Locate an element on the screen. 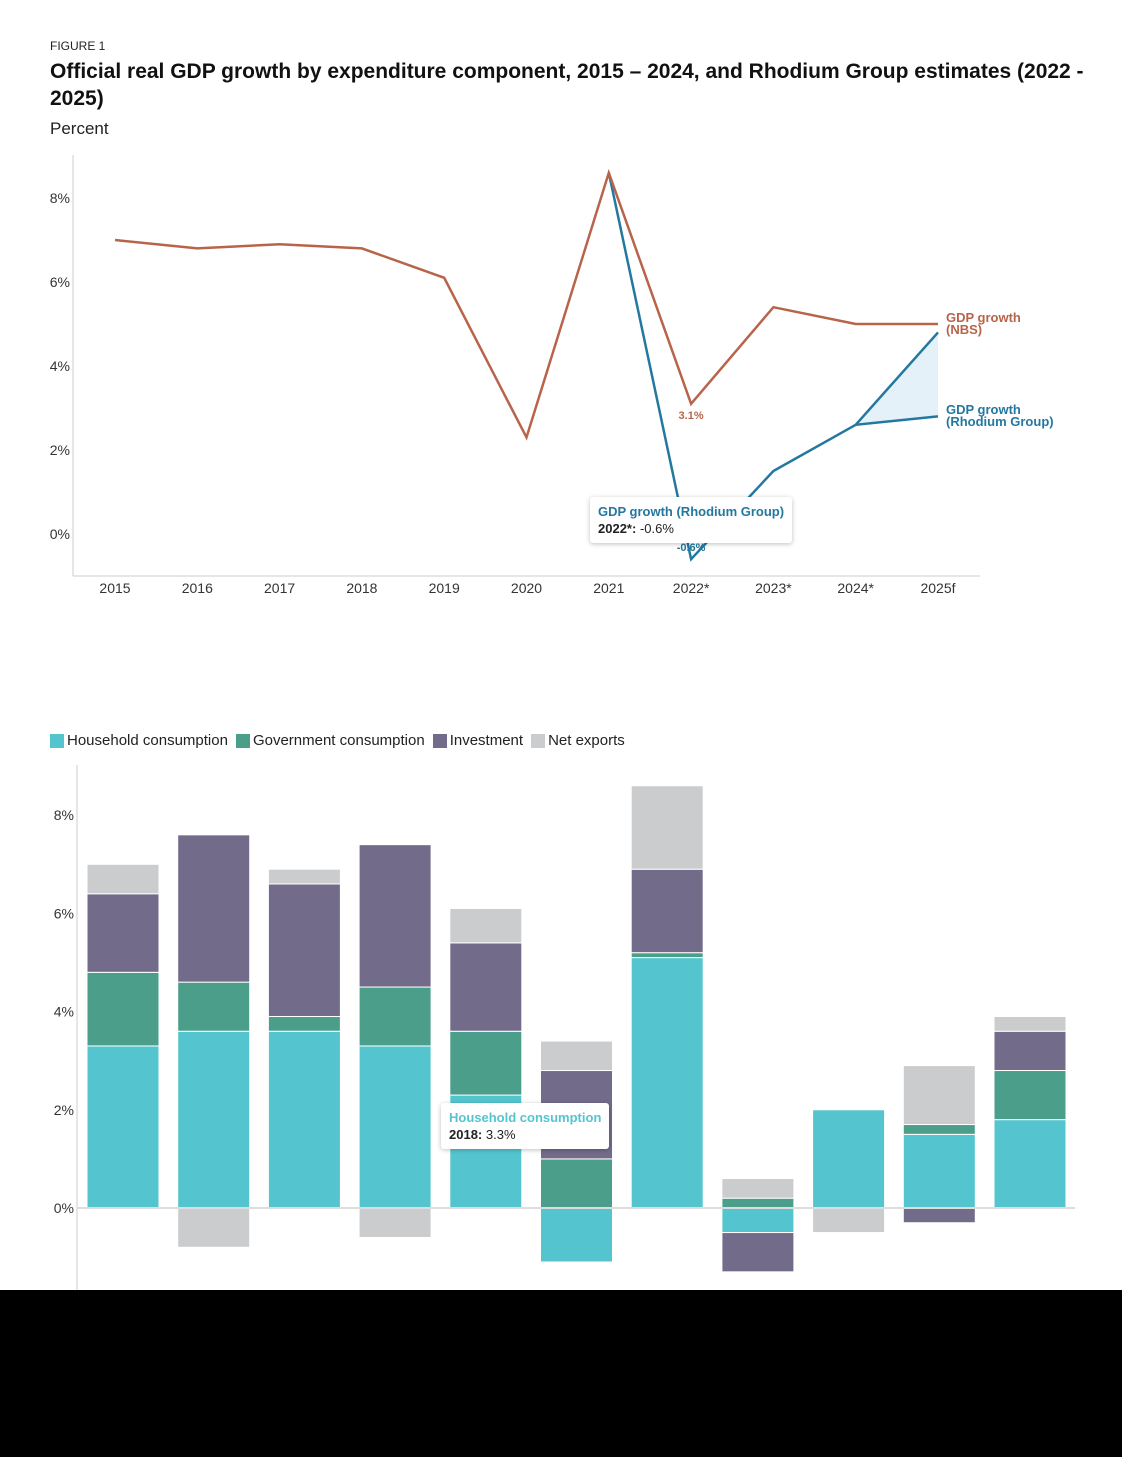 The width and height of the screenshot is (1122, 1457). figure-label: FIGURE 1 is located at coordinates (78, 46).